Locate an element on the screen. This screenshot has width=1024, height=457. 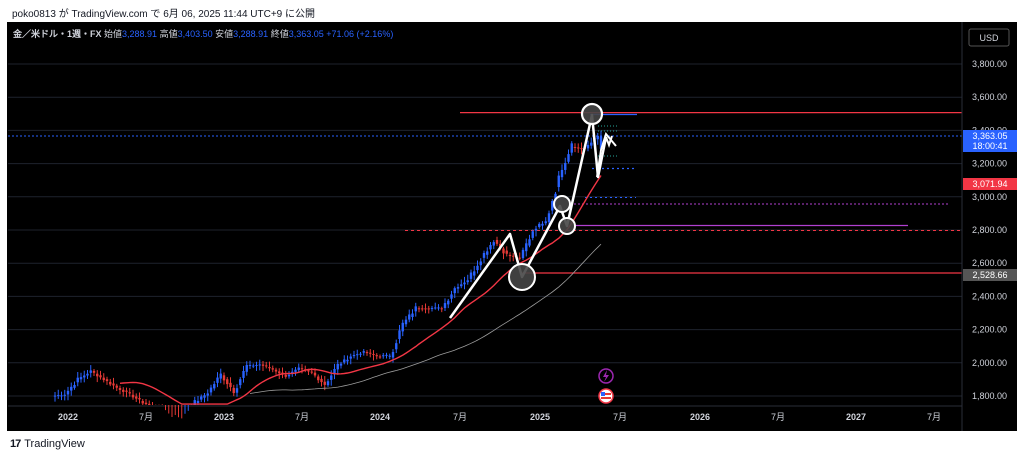
price-label-value: 3,071.94 is located at coordinates (989, 184).